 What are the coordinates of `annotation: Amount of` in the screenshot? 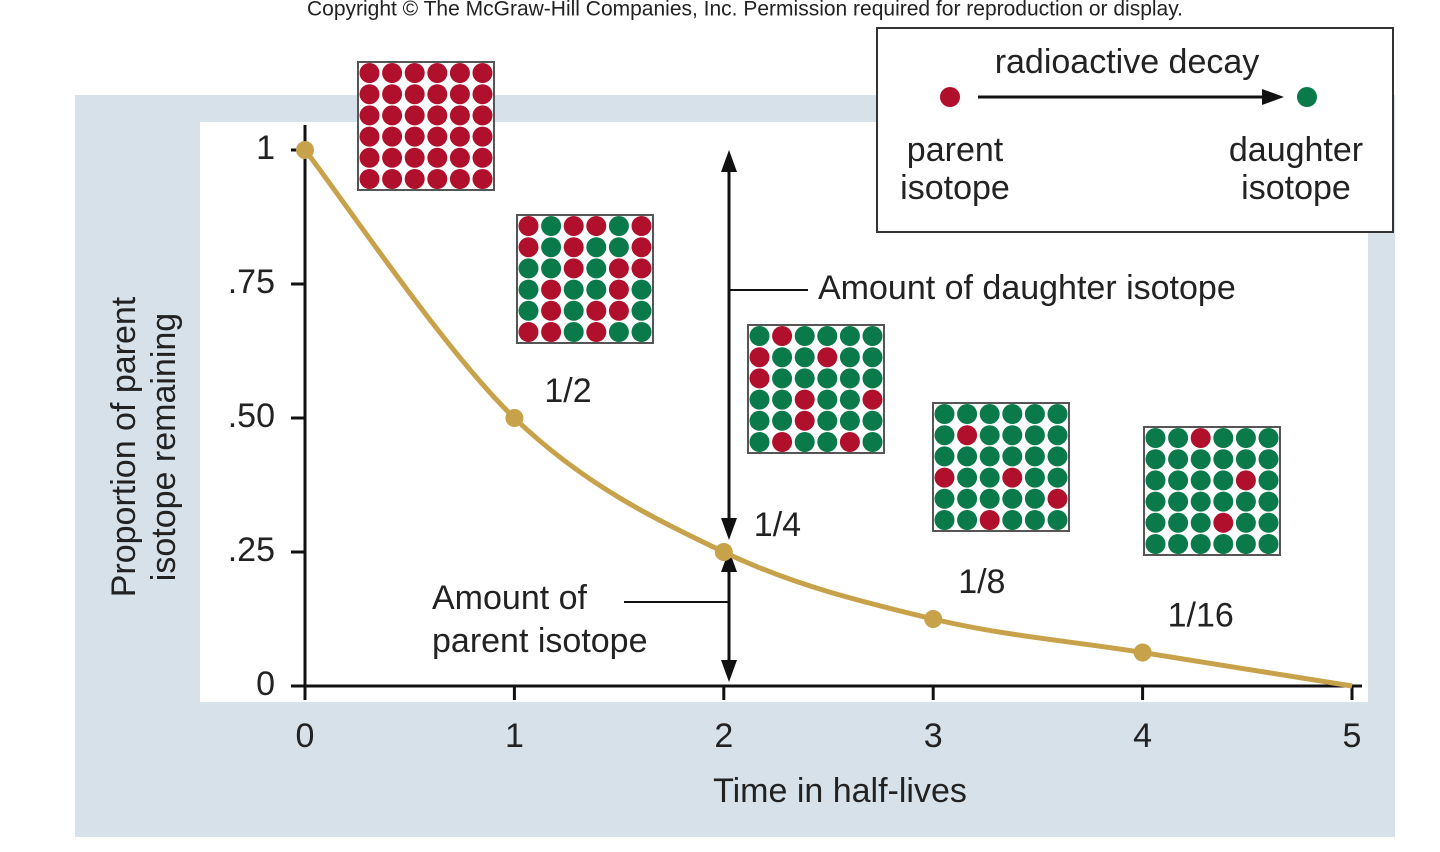 It's located at (510, 598).